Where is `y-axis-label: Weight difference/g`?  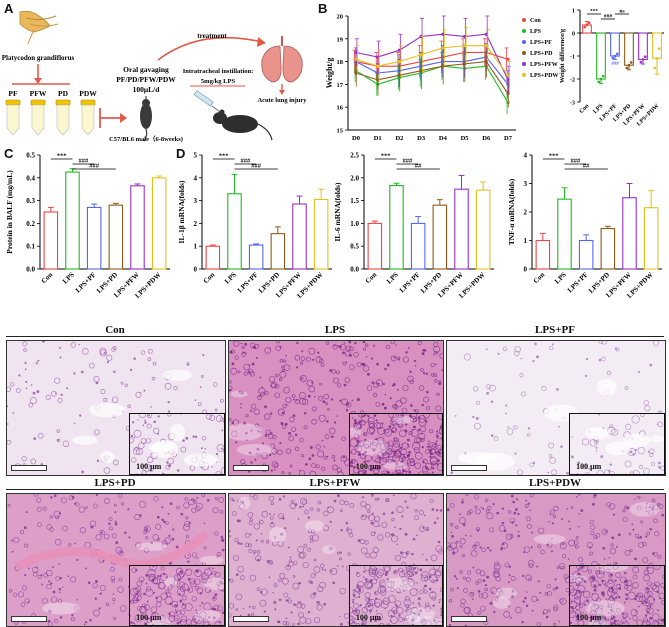 y-axis-label: Weight difference/g is located at coordinates (562, 55).